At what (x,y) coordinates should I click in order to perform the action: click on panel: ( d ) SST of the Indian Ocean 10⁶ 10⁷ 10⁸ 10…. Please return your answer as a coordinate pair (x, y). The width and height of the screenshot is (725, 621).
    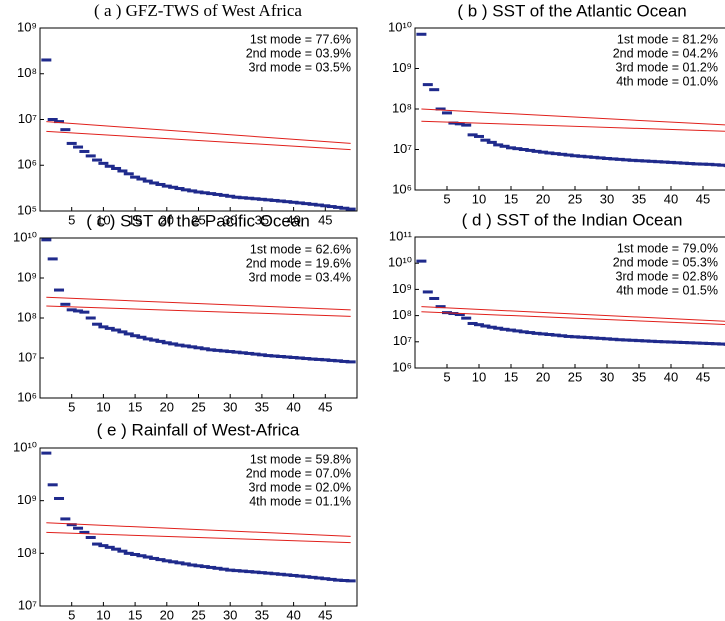
    Looking at the image, I should click on (556, 297).